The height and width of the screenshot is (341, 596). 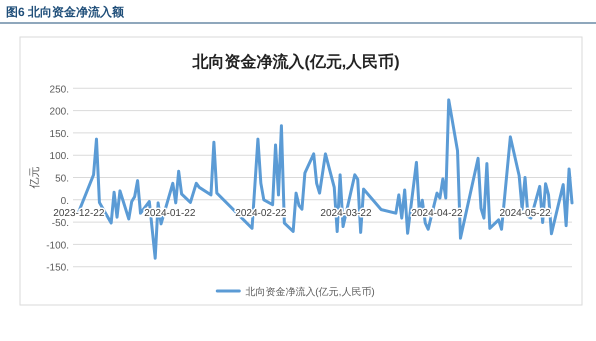 What do you see at coordinates (64, 201) in the screenshot?
I see `y-tick-label: 0.` at bounding box center [64, 201].